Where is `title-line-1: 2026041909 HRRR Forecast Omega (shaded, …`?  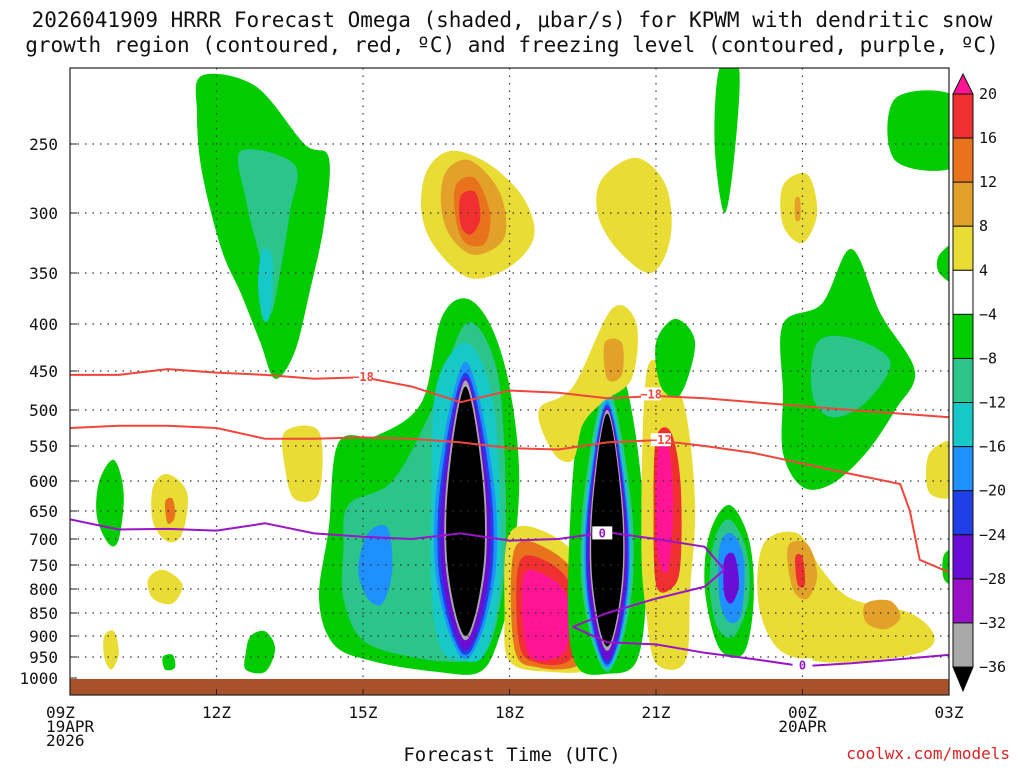
title-line-1: 2026041909 HRRR Forecast Omega (shaded, … is located at coordinates (512, 20).